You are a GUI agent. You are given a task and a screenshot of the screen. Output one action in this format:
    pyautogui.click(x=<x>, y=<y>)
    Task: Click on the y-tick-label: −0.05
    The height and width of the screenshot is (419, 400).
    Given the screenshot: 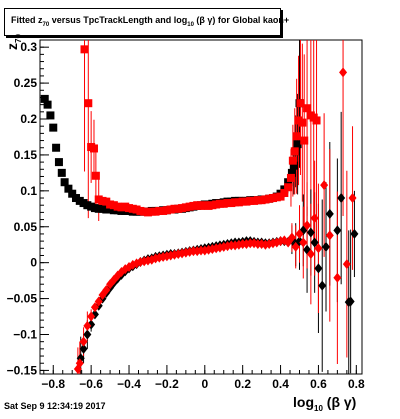 What is the action you would take?
    pyautogui.click(x=22, y=299)
    